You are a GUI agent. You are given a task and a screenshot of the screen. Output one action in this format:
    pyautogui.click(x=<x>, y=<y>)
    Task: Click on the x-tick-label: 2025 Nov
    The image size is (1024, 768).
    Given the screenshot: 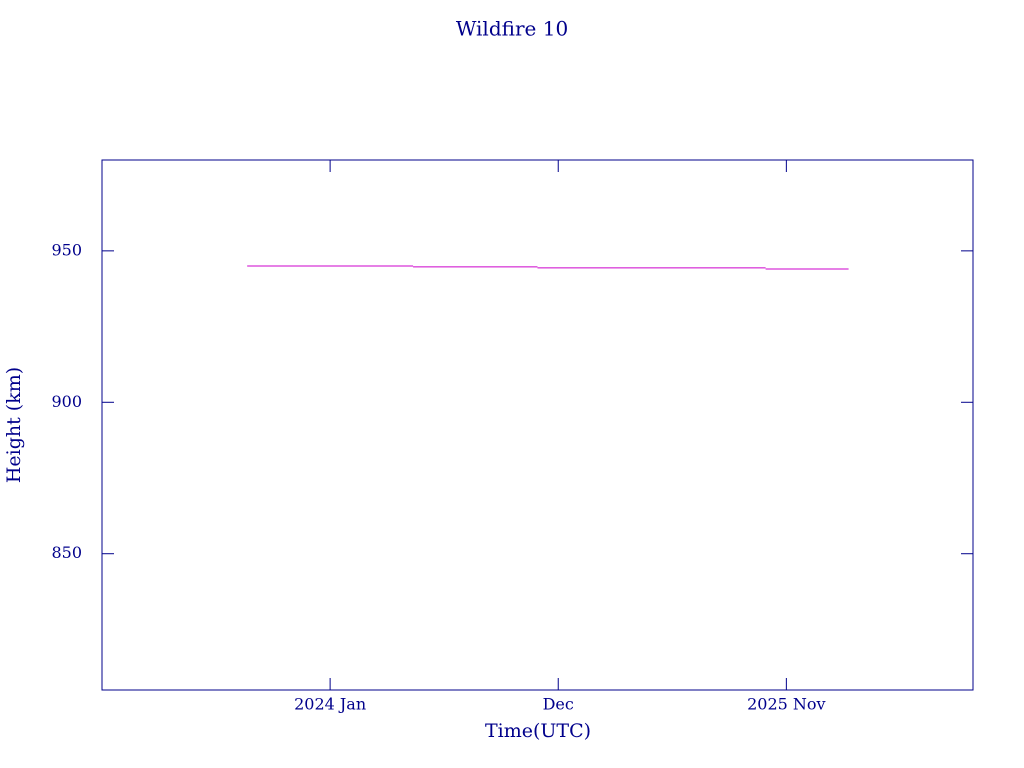 What is the action you would take?
    pyautogui.click(x=786, y=704)
    